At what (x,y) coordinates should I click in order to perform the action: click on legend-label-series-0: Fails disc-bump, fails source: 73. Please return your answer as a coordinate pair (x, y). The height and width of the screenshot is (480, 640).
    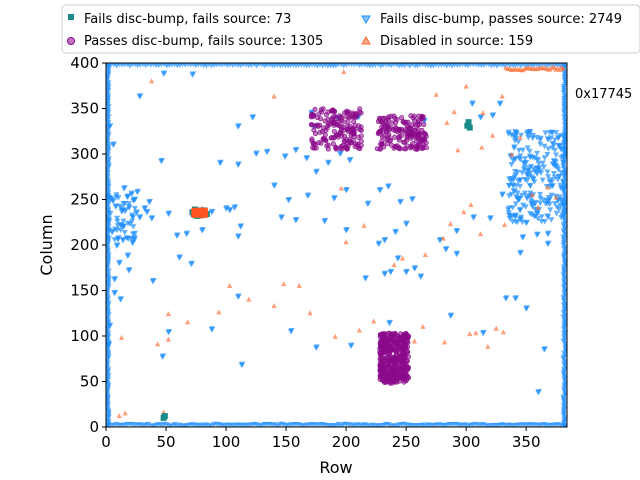
    Looking at the image, I should click on (187, 19).